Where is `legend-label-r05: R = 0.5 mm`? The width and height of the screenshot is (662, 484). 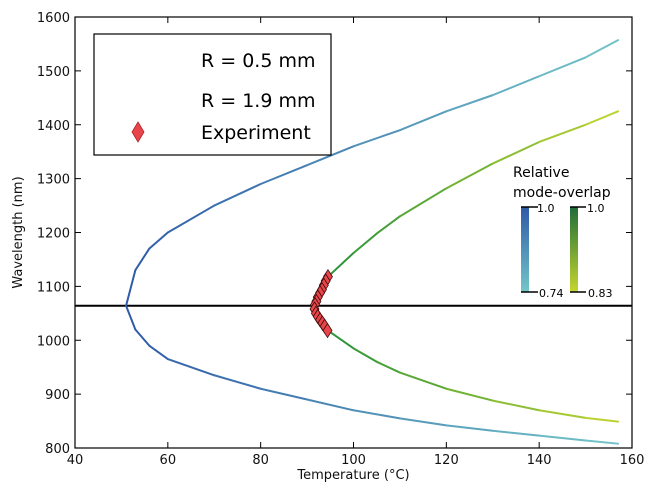 legend-label-r05: R = 0.5 mm is located at coordinates (258, 61).